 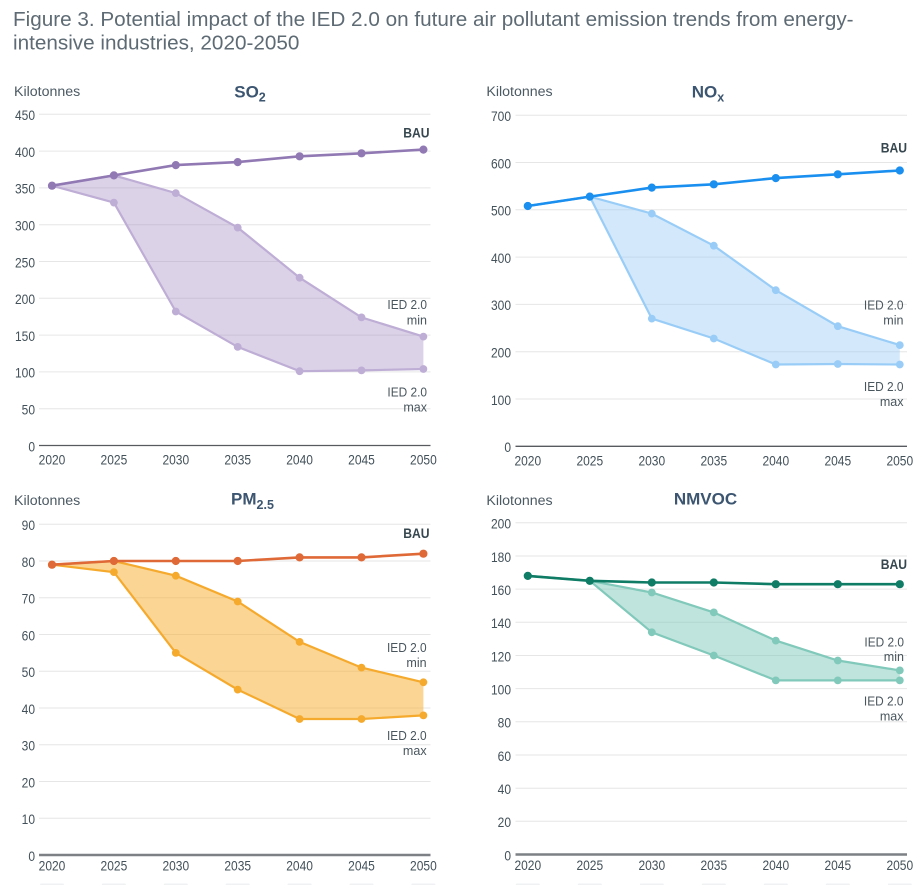 What do you see at coordinates (705, 499) in the screenshot?
I see `svg-text: NMVOC` at bounding box center [705, 499].